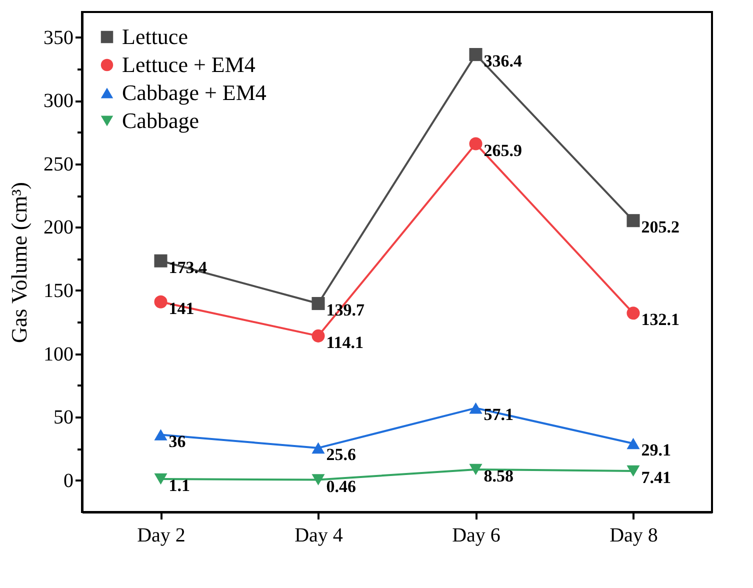  I want to click on legend-label: Cabbage, so click(160, 120).